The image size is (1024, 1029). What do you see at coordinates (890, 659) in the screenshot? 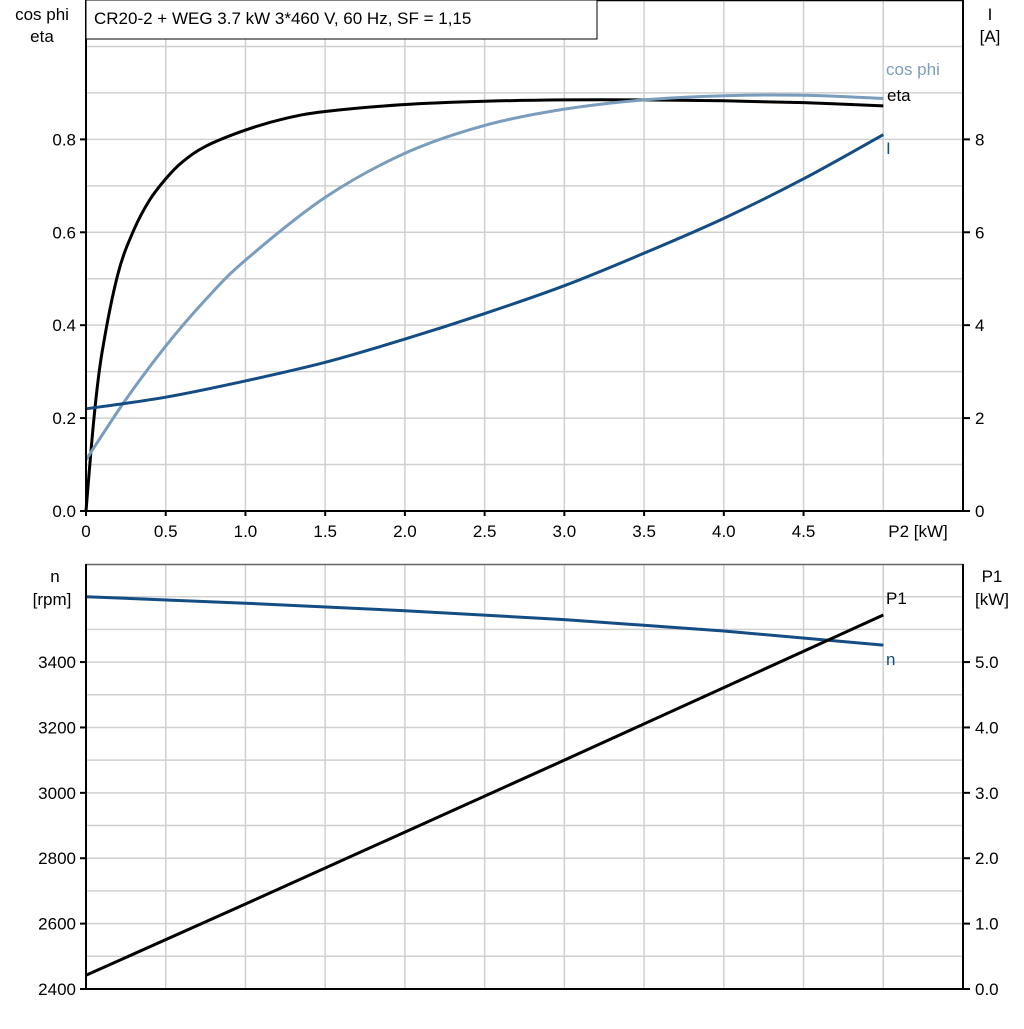
I see `curve-label-n: n` at bounding box center [890, 659].